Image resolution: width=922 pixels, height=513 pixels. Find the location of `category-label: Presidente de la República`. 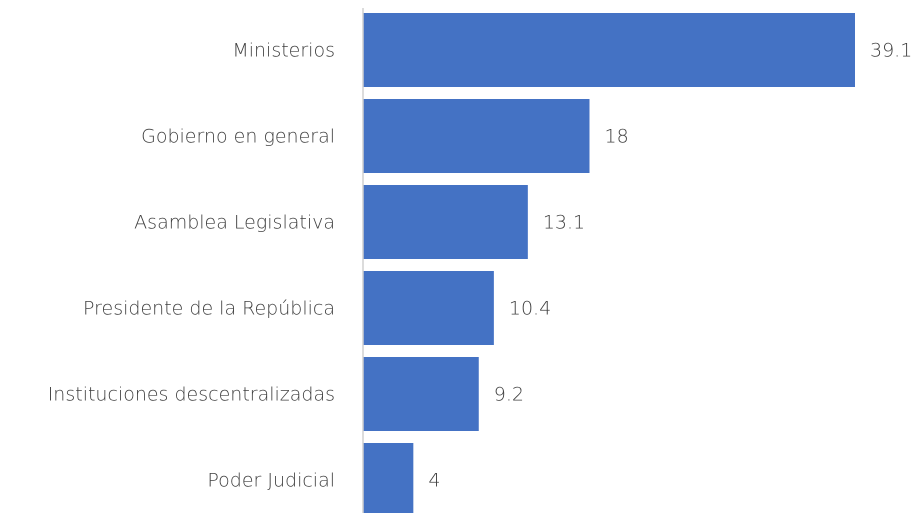

category-label: Presidente de la República is located at coordinates (209, 309).